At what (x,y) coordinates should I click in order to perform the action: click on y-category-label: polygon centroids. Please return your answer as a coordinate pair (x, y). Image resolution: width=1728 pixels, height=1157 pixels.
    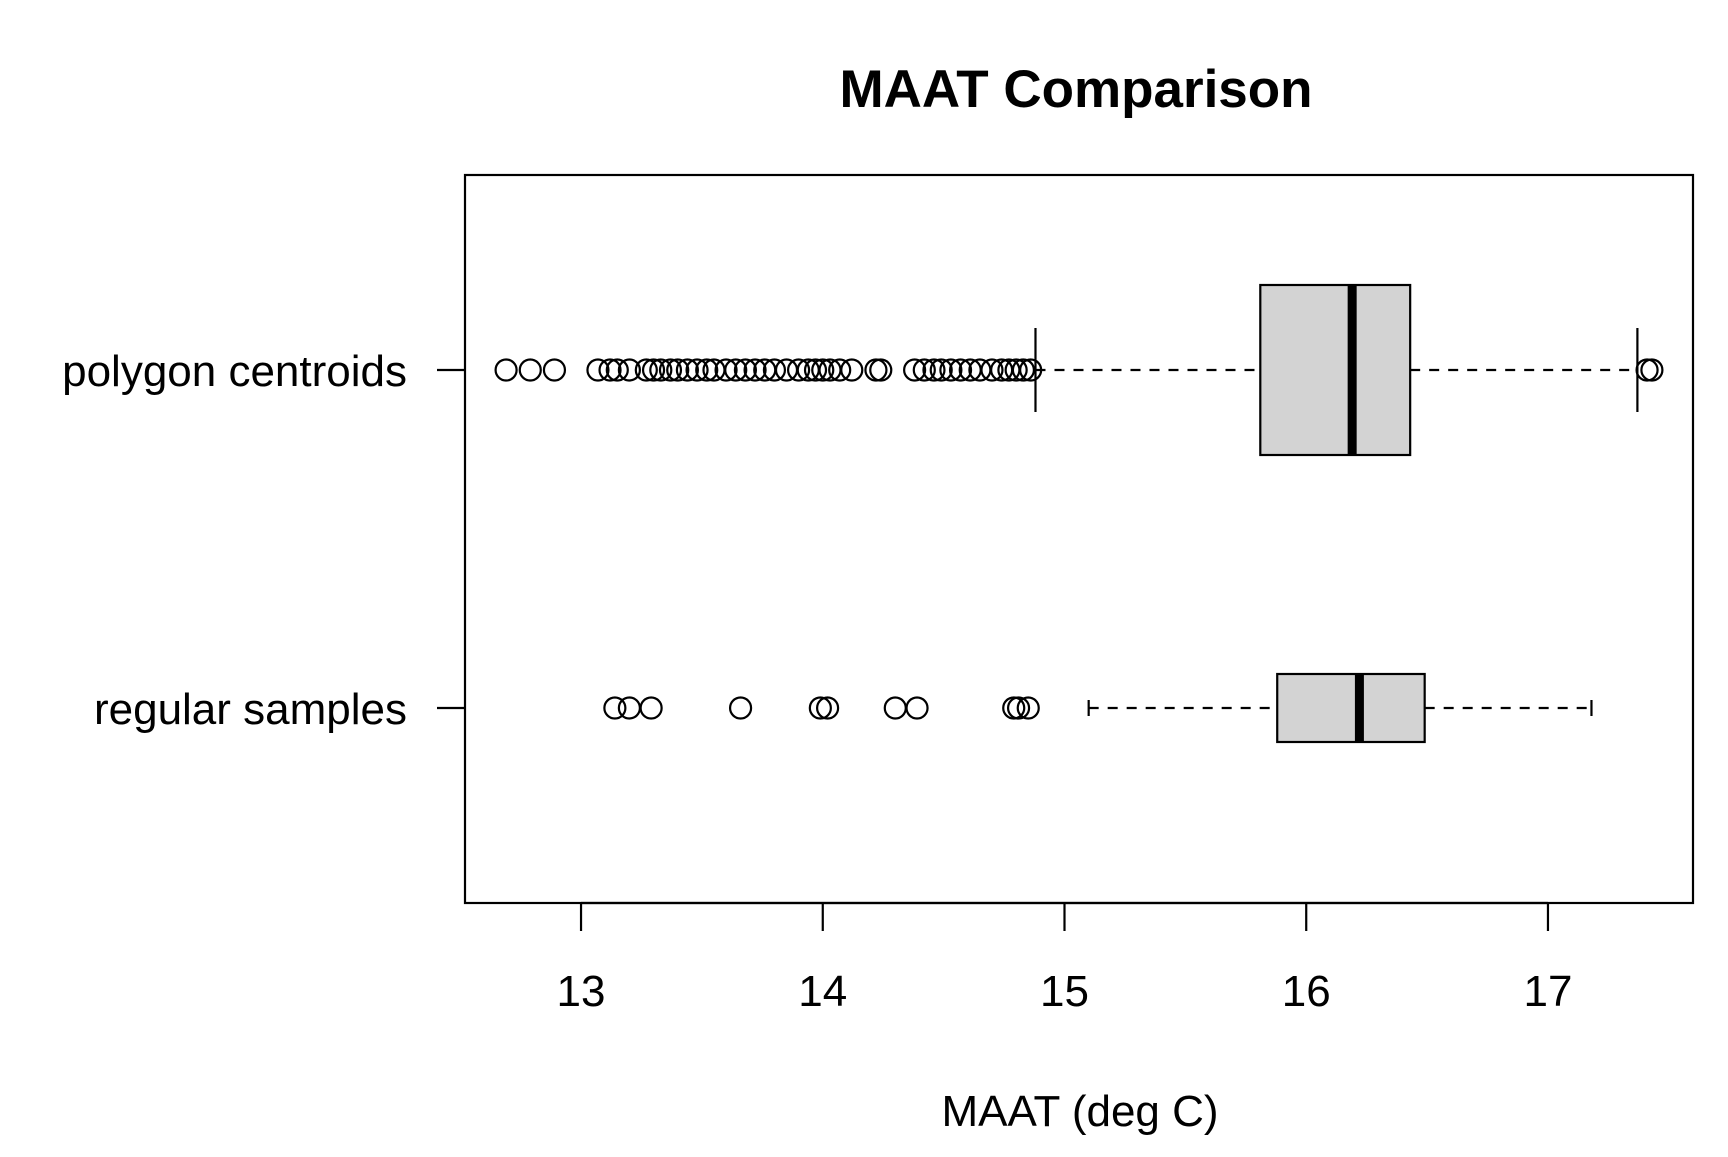
    Looking at the image, I should click on (234, 371).